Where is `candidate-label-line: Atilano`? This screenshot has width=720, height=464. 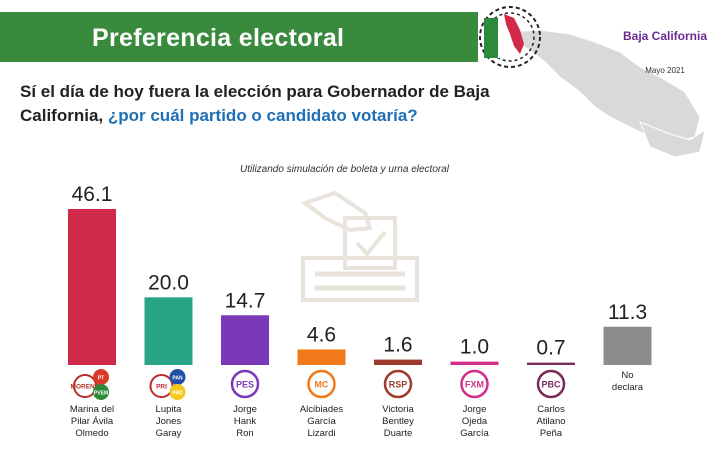 candidate-label-line: Atilano is located at coordinates (551, 421).